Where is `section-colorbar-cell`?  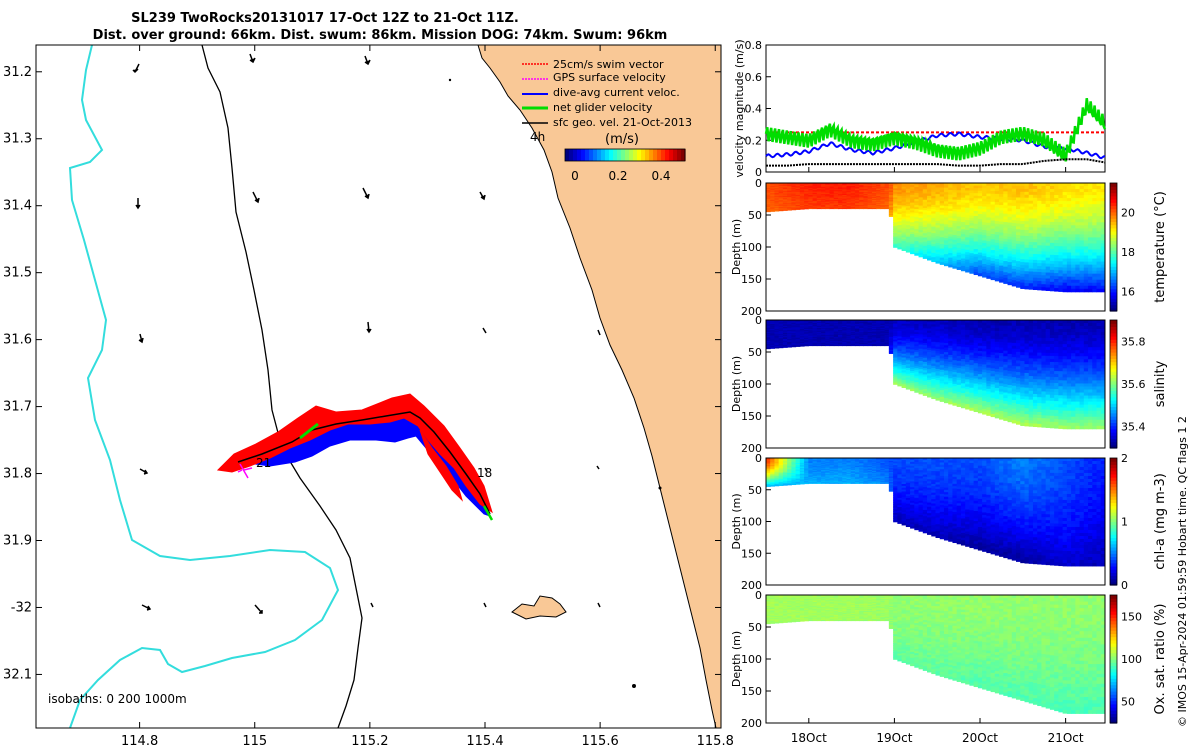 section-colorbar-cell is located at coordinates (1113, 255).